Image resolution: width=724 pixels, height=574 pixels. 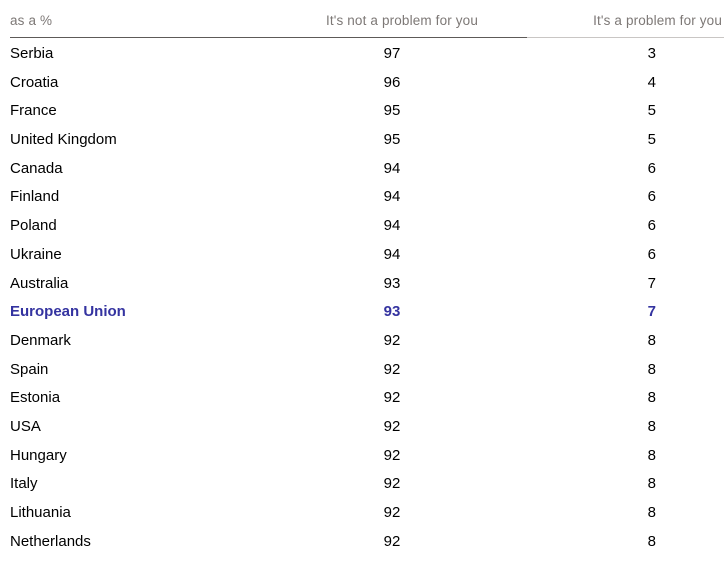 What do you see at coordinates (34, 82) in the screenshot?
I see `cell-country: Croatia` at bounding box center [34, 82].